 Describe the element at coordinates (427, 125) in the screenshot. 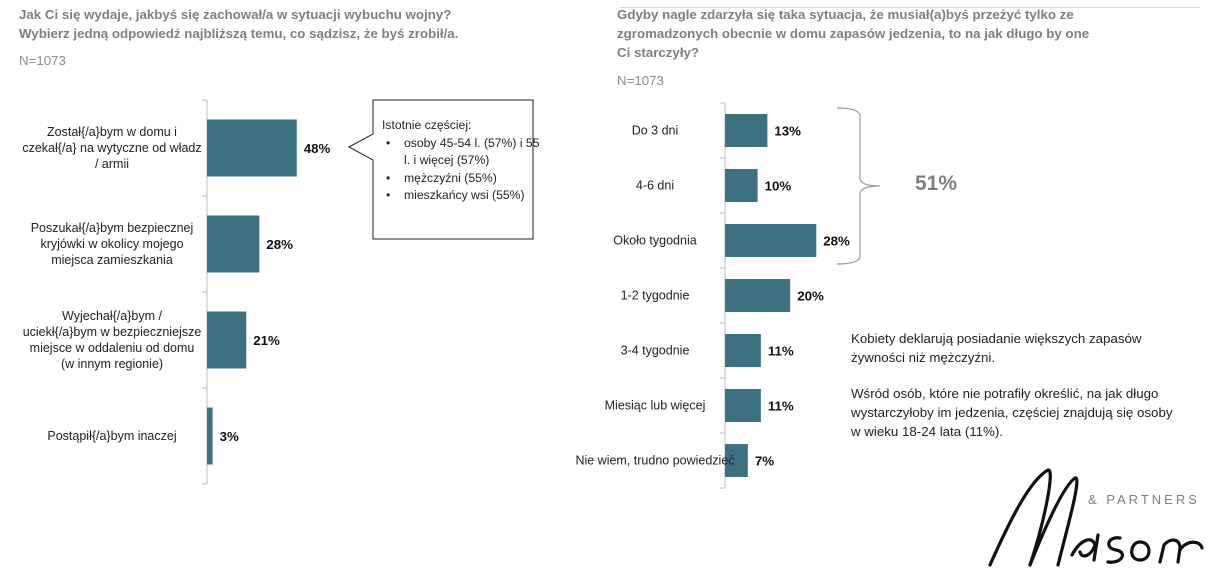

I see `callout-title: Istotnie częściej:` at that location.